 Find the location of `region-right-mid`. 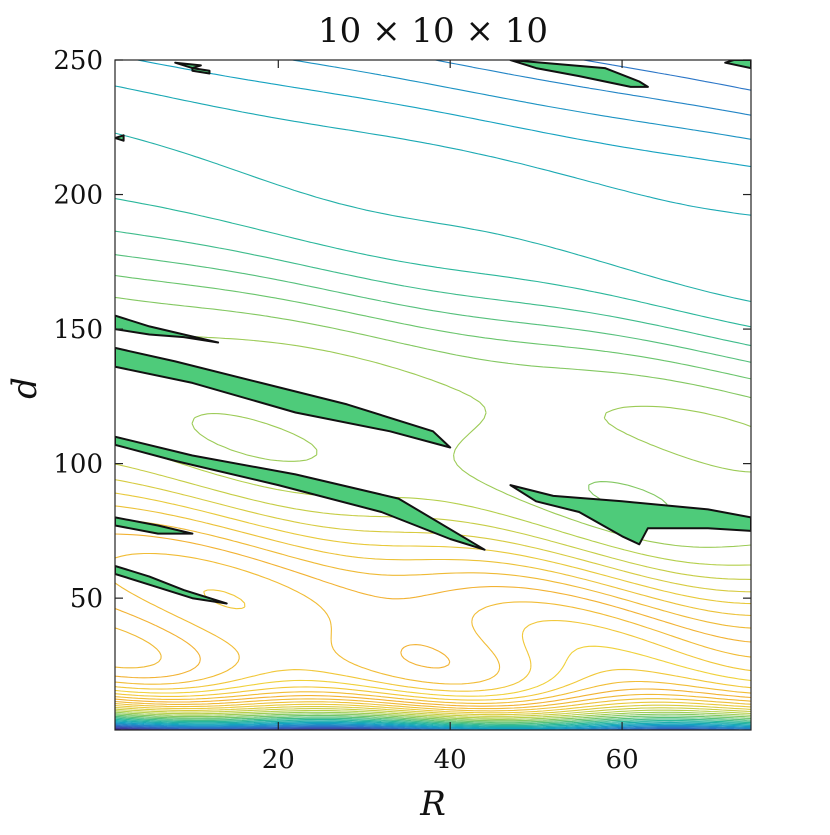

region-right-mid is located at coordinates (630, 515).